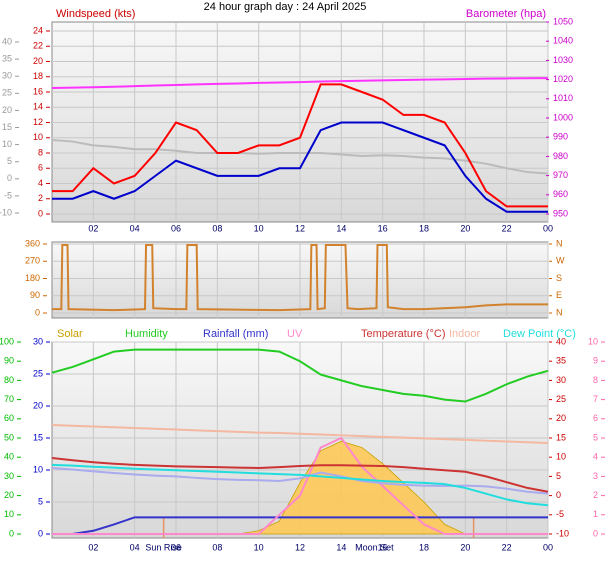  I want to click on y2-tick-label: W, so click(560, 261).